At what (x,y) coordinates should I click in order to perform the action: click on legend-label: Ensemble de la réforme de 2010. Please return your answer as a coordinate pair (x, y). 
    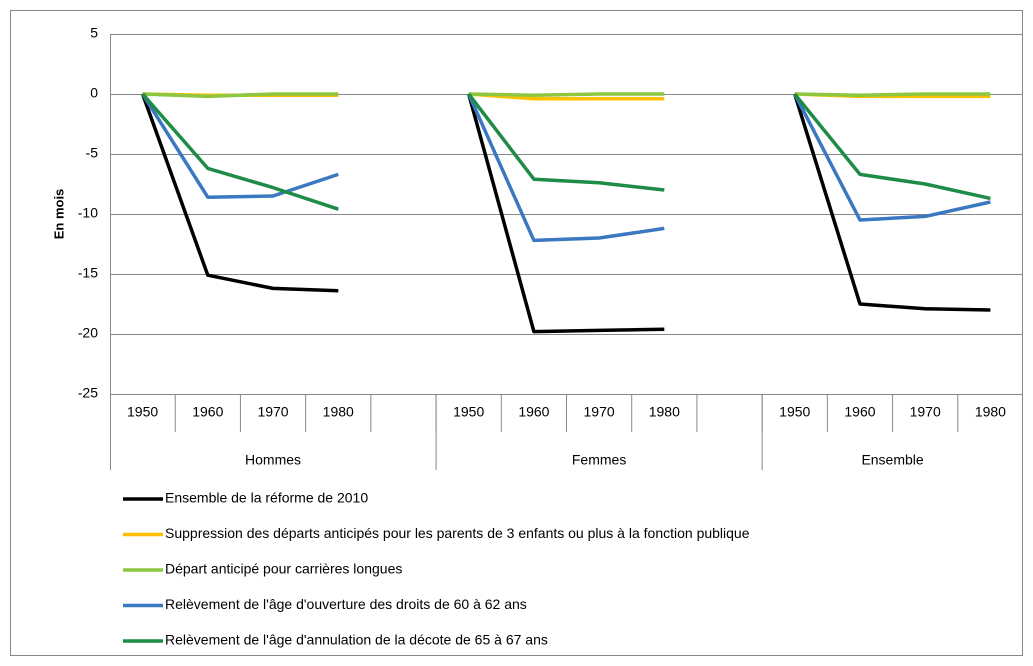
    Looking at the image, I should click on (266, 498).